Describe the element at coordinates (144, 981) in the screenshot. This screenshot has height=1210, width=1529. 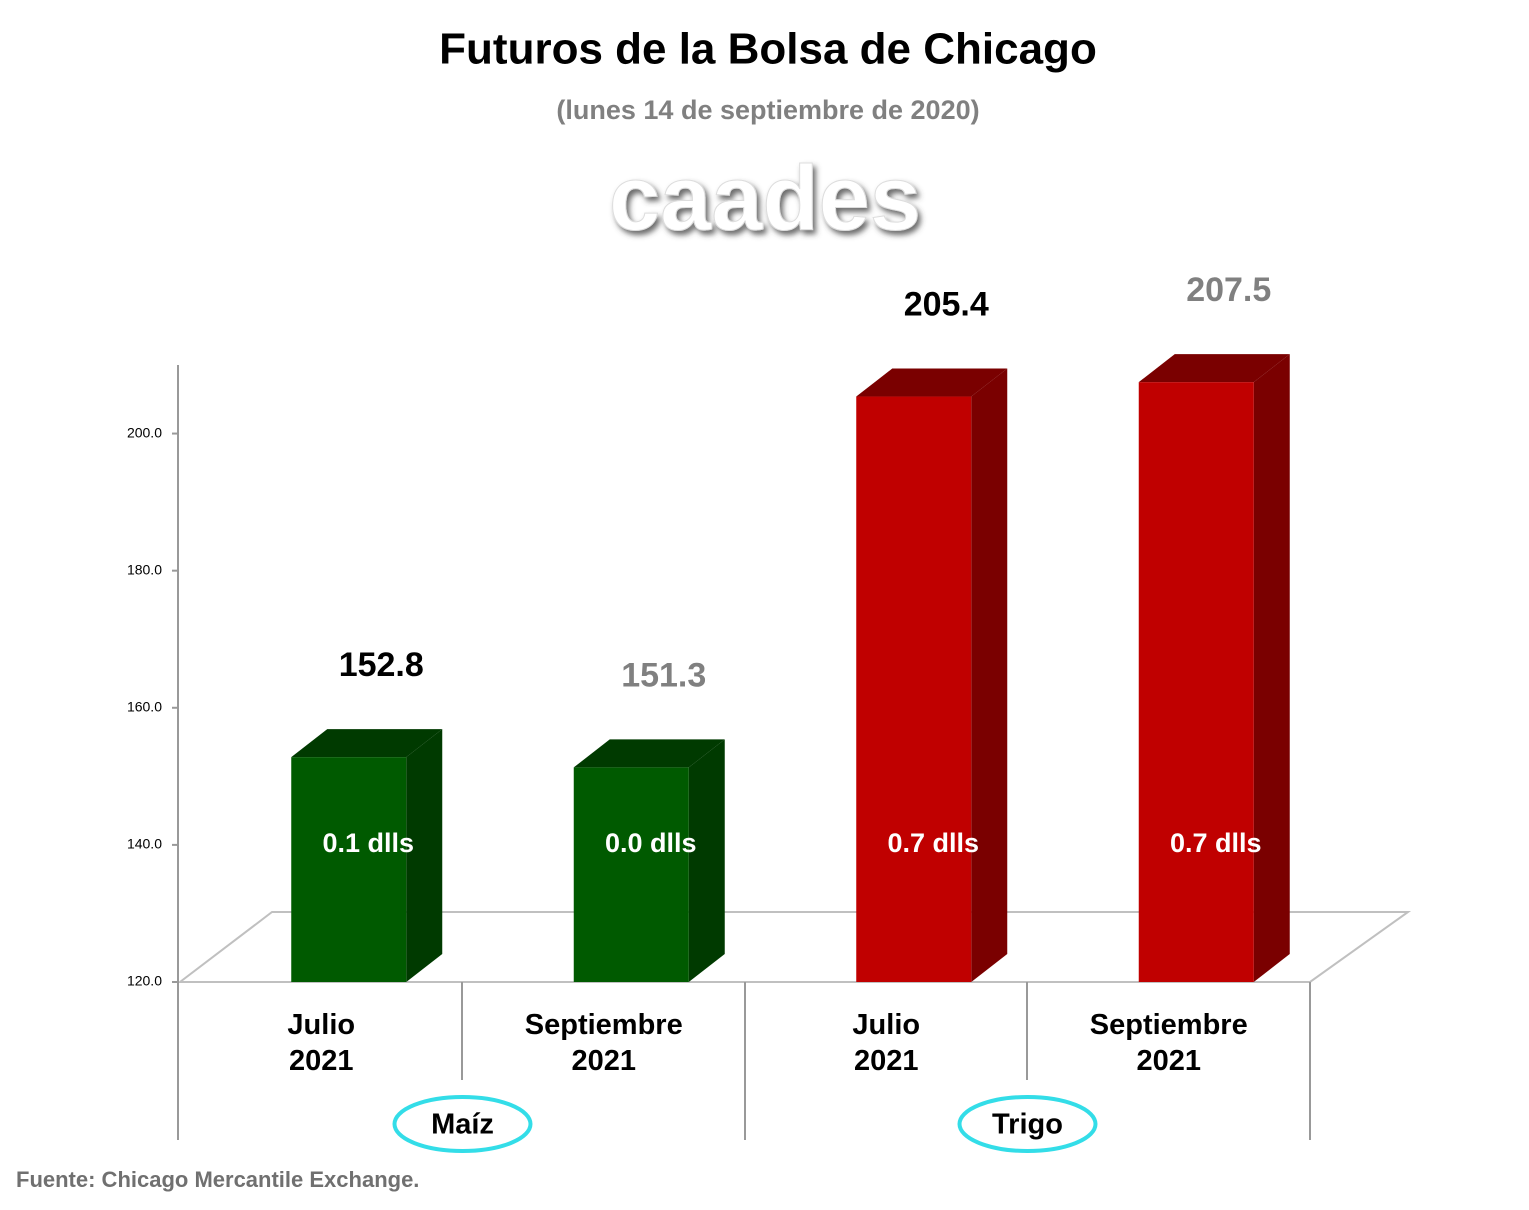
I see `y-tick-label: 120.0` at that location.